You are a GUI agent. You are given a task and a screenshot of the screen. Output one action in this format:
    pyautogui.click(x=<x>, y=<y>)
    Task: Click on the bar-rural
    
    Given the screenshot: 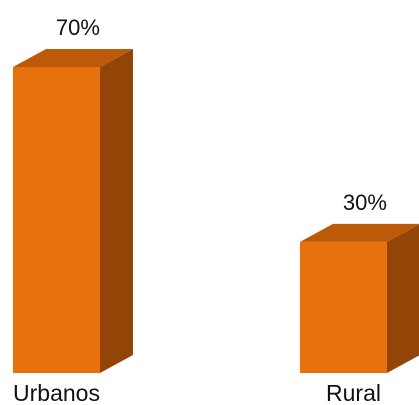 What is the action you would take?
    pyautogui.click(x=359, y=298)
    